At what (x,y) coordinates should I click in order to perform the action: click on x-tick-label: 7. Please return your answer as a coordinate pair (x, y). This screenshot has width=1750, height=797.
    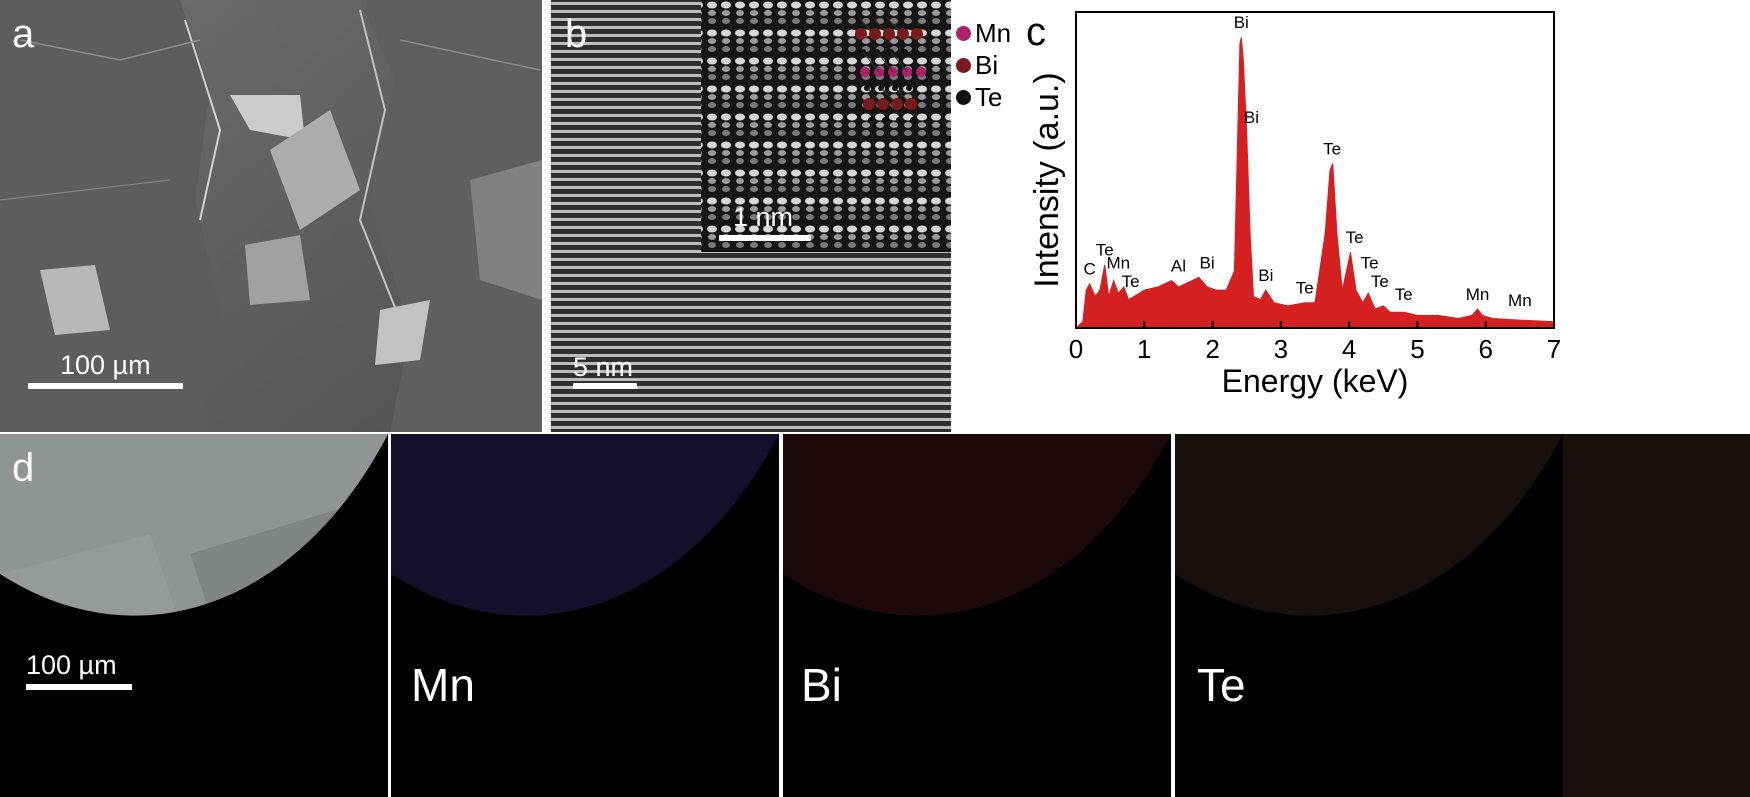
    Looking at the image, I should click on (1554, 349).